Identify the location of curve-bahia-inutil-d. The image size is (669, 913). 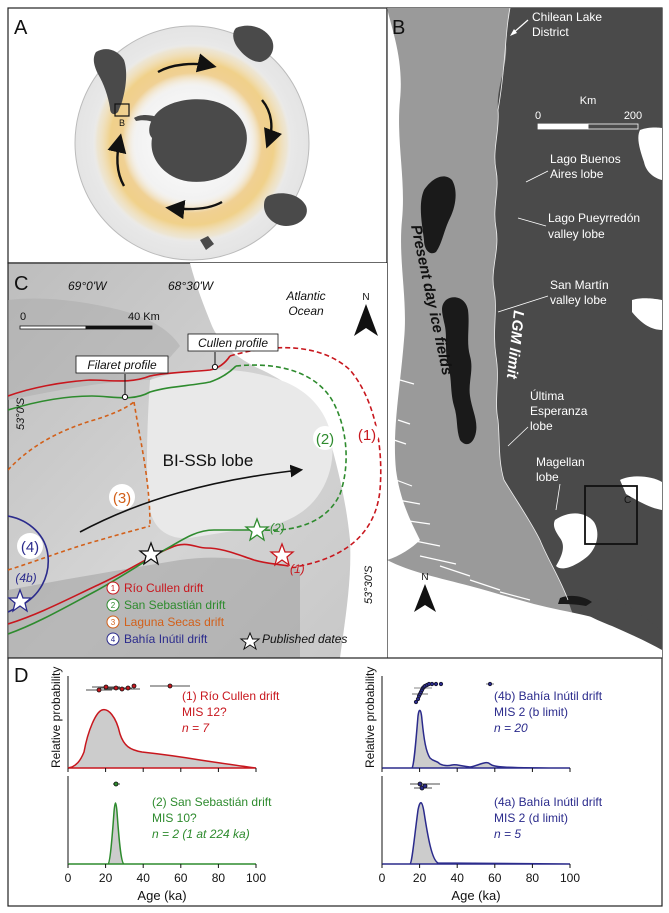
(476, 833).